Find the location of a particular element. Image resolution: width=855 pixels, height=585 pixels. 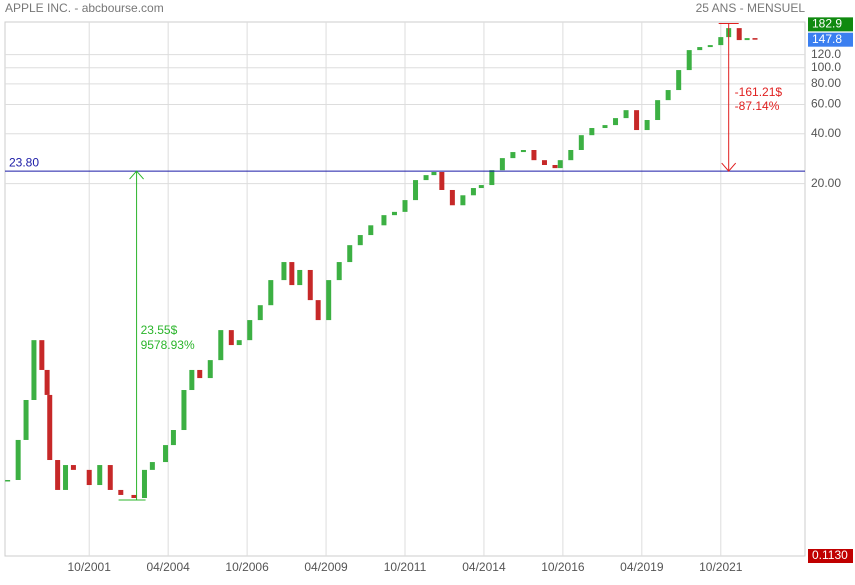

x-tick-label: 04/2004 is located at coordinates (168, 567).